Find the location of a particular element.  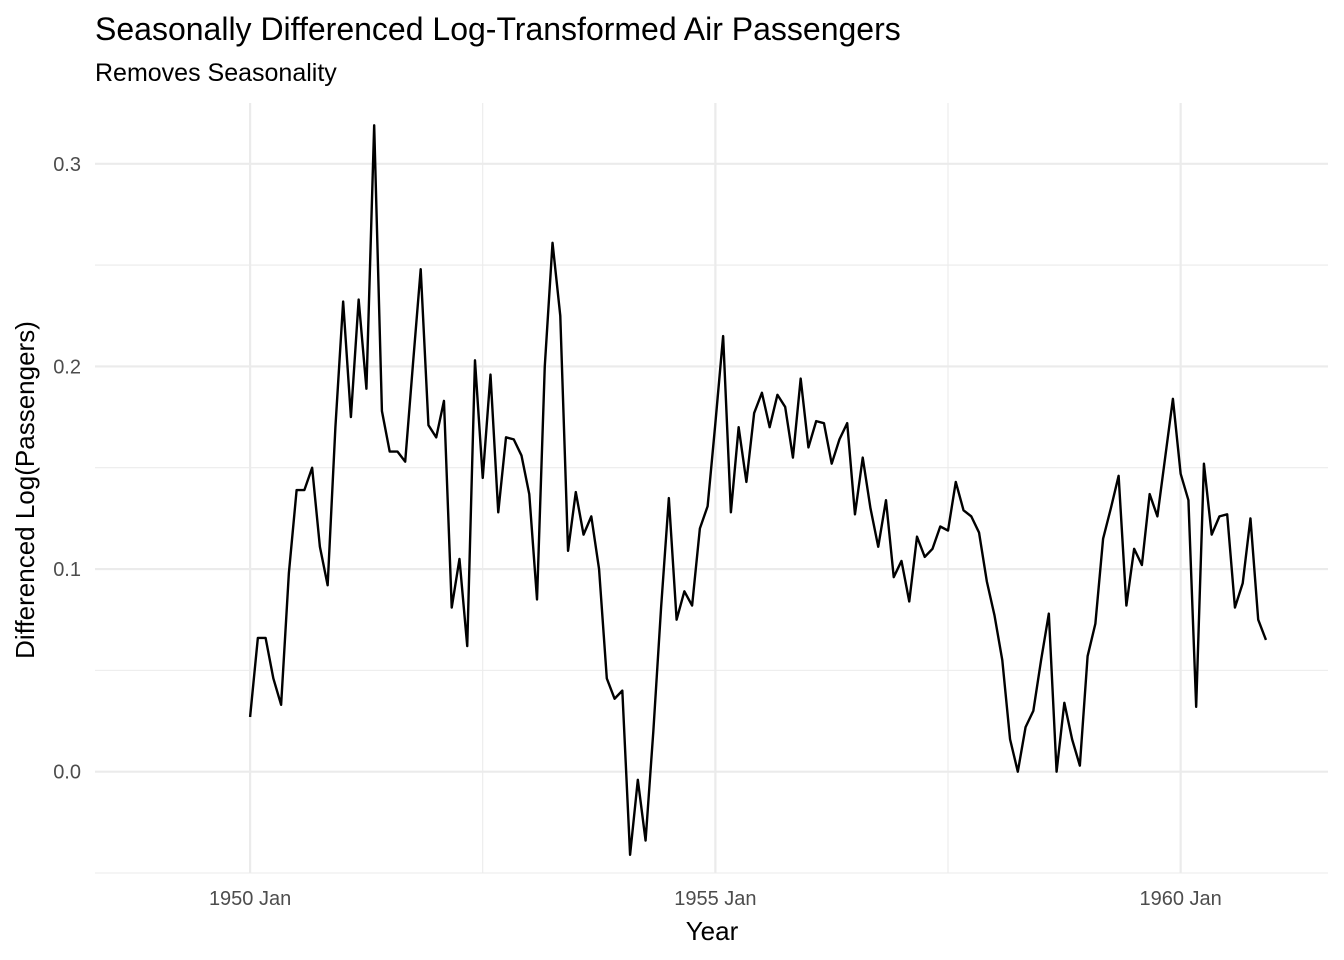

y-tick-label: 0.1 is located at coordinates (67, 570).